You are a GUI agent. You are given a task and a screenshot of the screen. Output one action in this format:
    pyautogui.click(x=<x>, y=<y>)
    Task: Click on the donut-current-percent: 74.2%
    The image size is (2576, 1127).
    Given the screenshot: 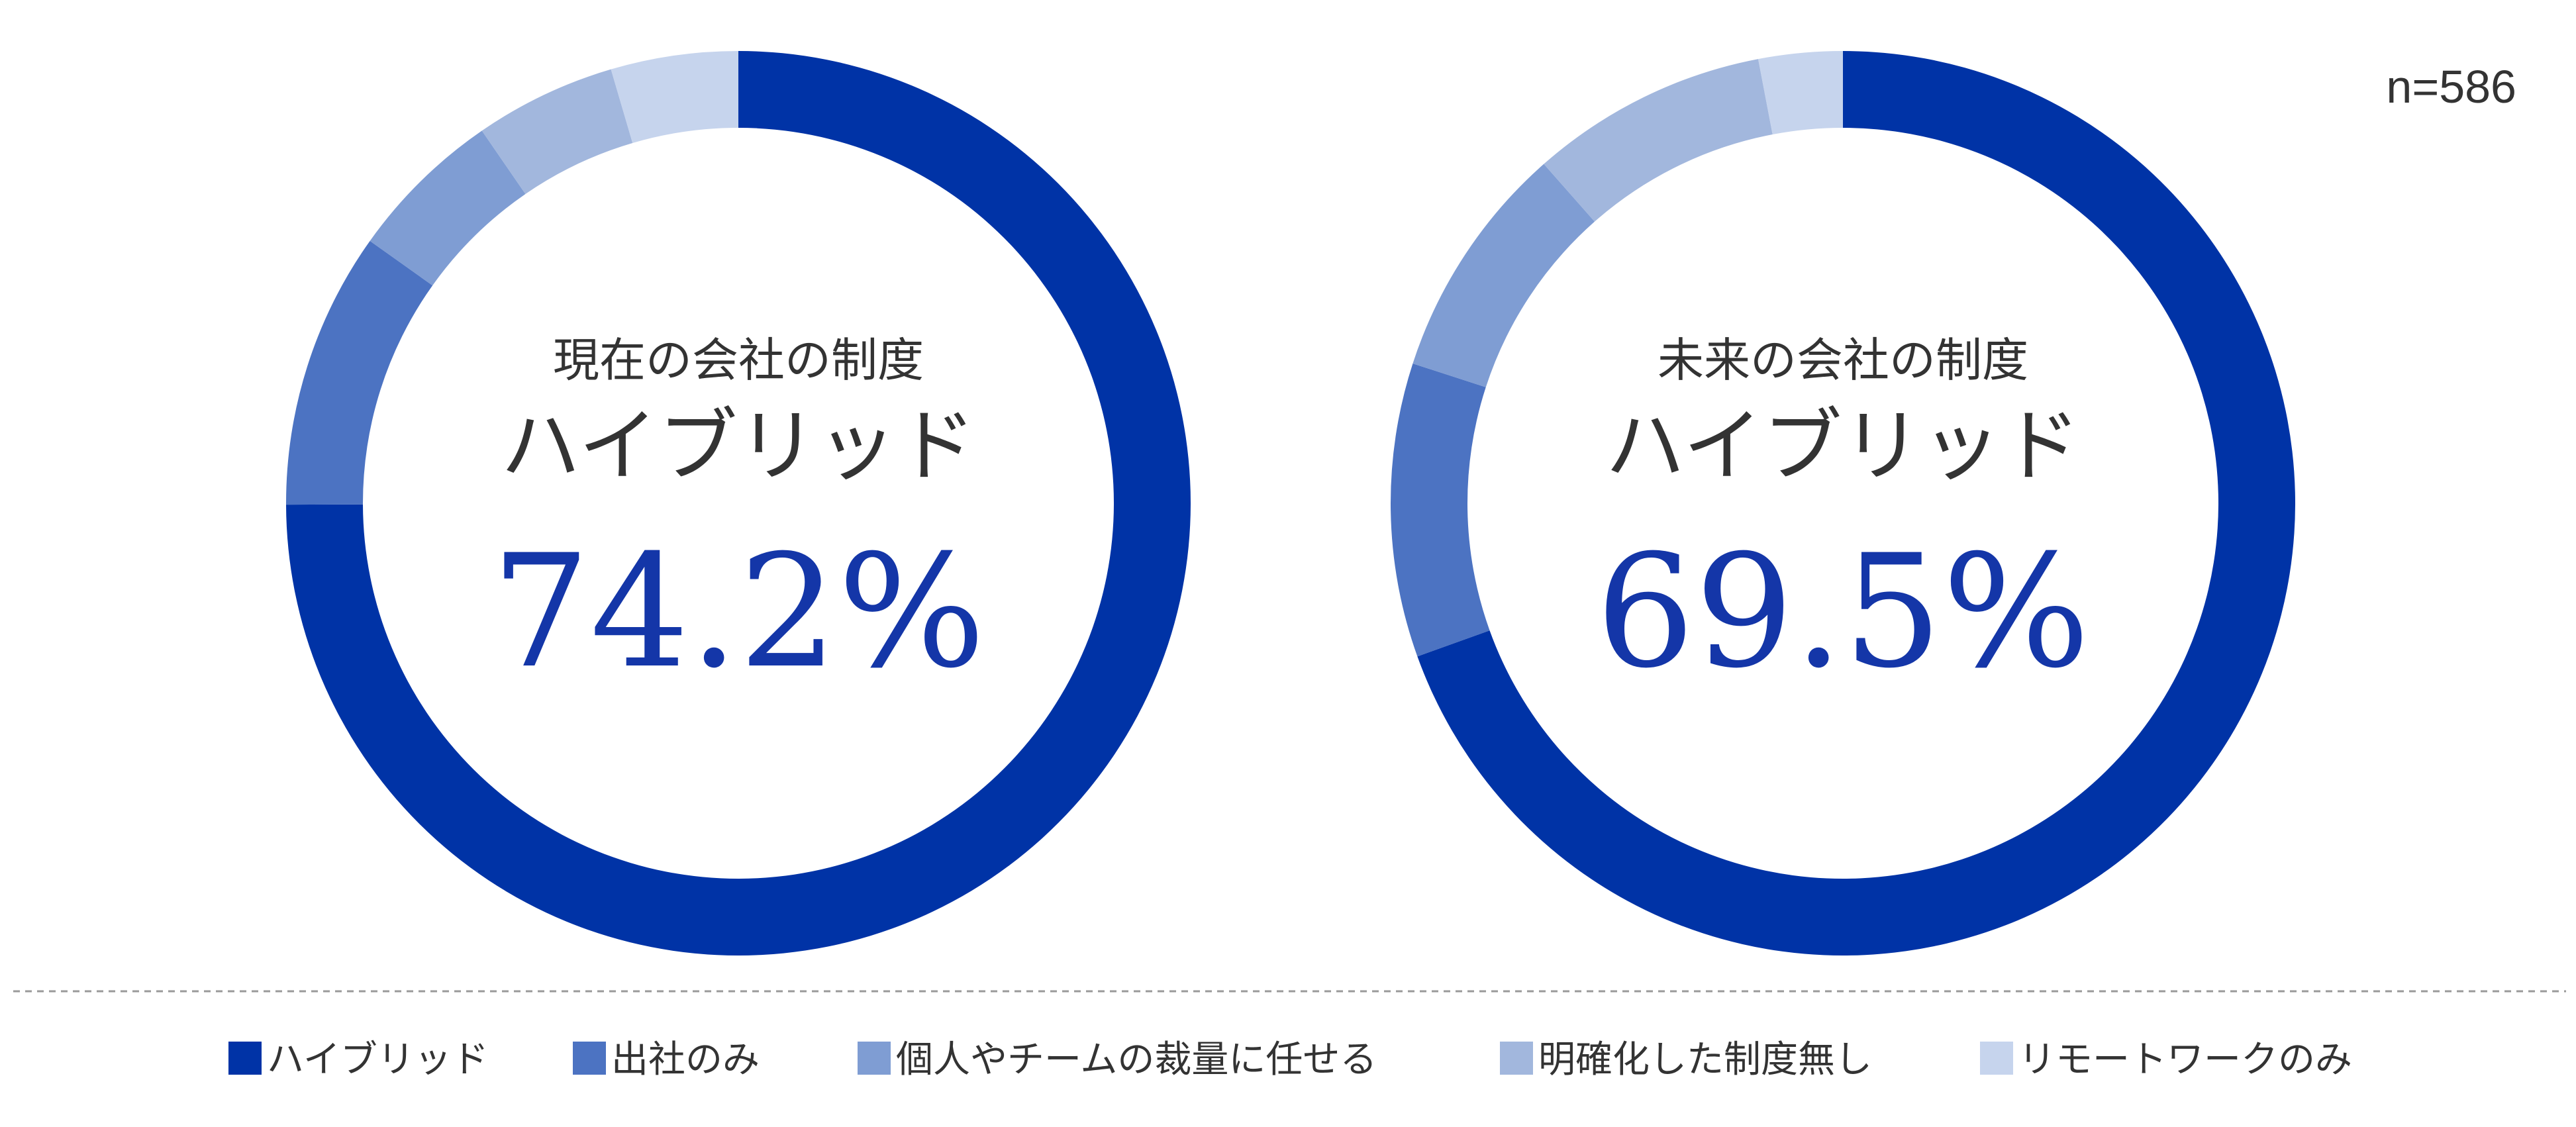 What is the action you would take?
    pyautogui.click(x=738, y=612)
    